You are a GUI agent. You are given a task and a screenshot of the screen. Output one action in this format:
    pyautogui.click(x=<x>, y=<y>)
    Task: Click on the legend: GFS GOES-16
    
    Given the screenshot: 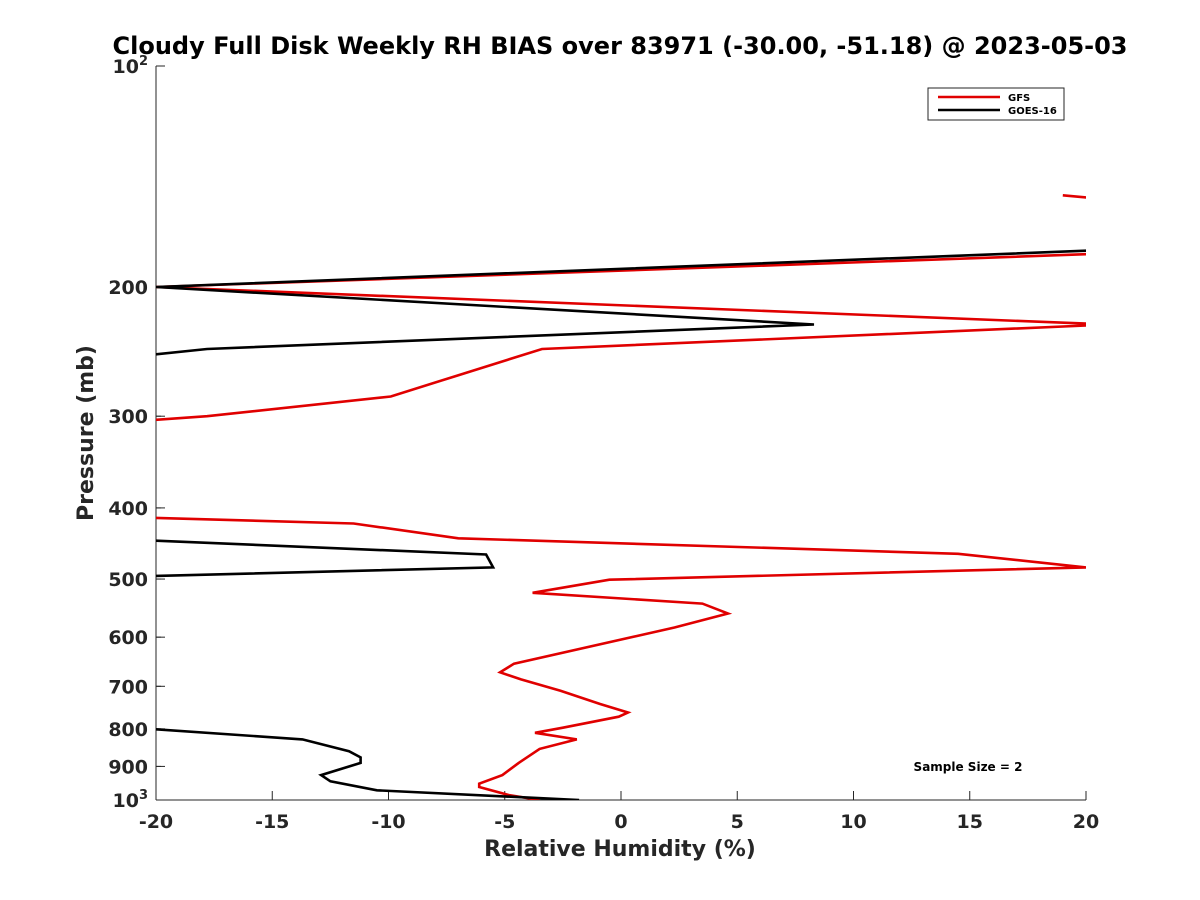 What is the action you would take?
    pyautogui.click(x=996, y=104)
    